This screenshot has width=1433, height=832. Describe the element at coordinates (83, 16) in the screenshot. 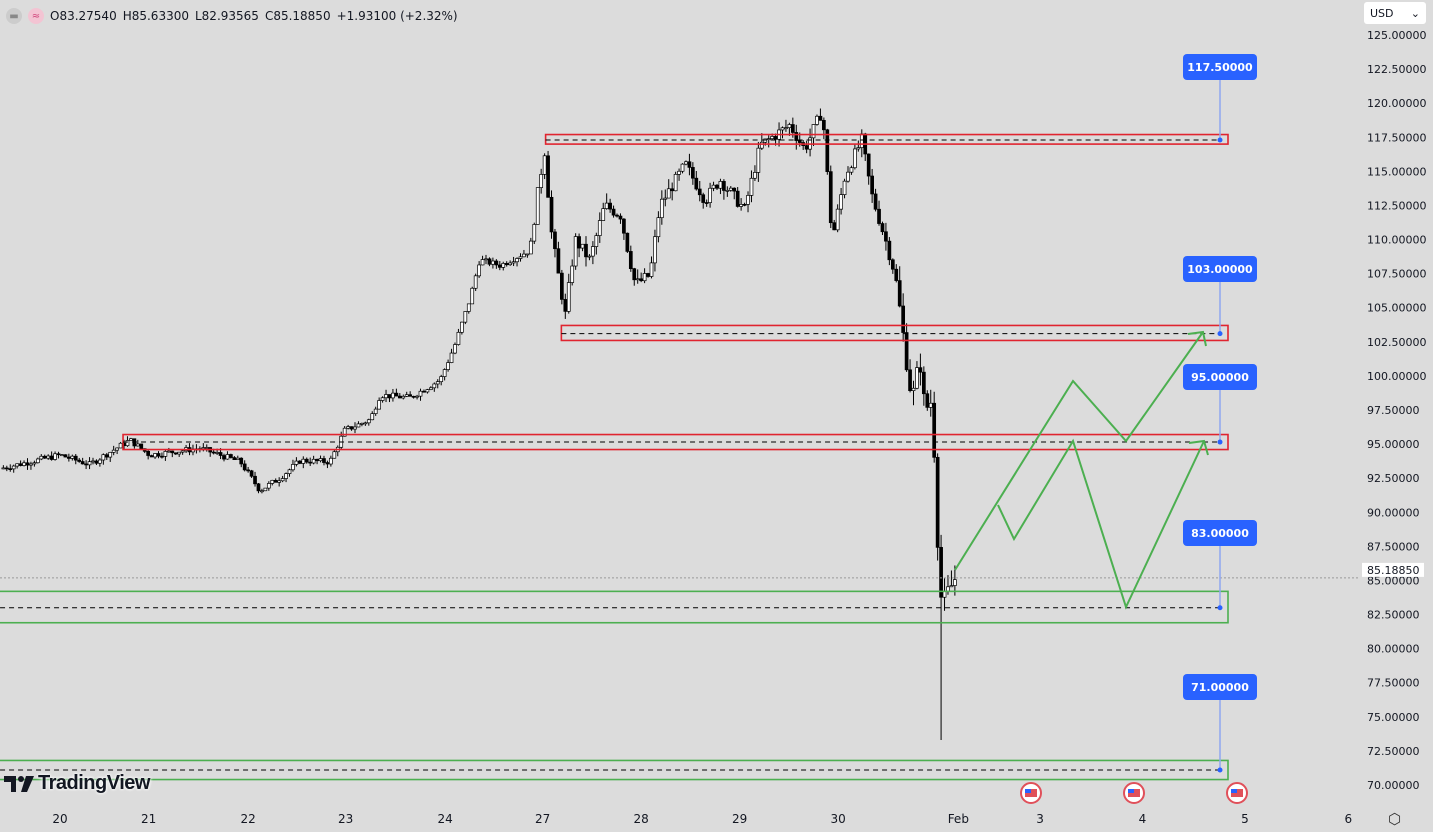

I see `open-value: O83.27540` at that location.